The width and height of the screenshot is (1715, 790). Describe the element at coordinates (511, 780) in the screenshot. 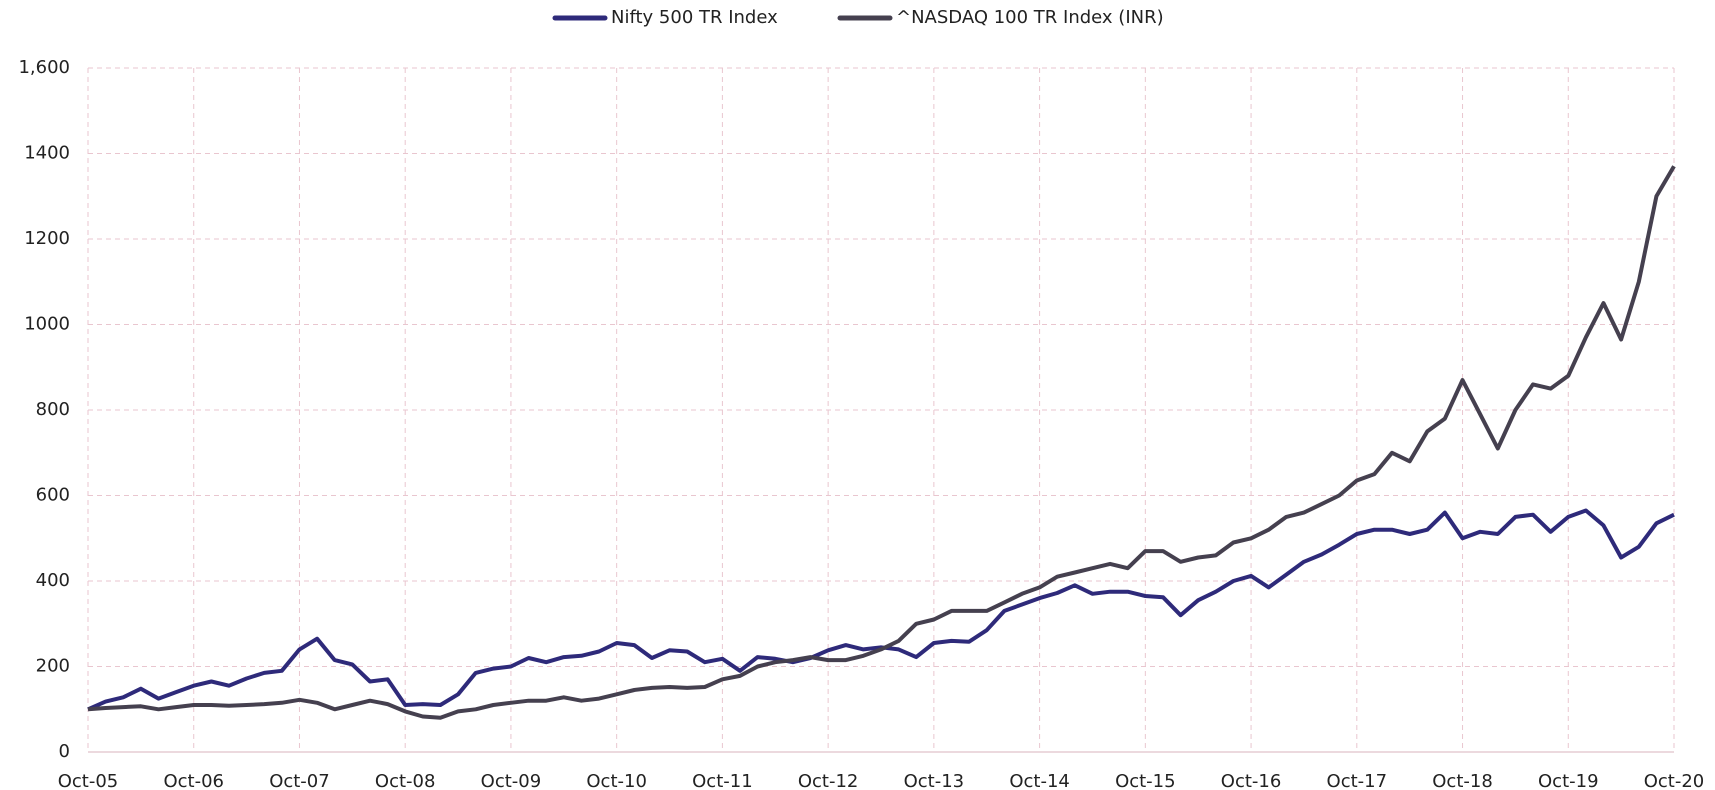

I see `x-tick-label: Oct-09` at that location.